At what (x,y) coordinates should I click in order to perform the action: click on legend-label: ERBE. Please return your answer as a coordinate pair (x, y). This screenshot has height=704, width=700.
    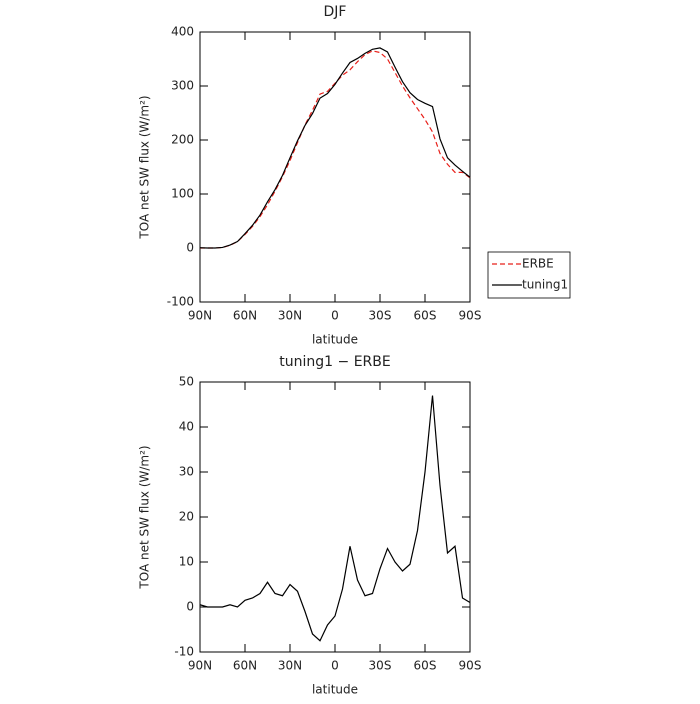
    Looking at the image, I should click on (538, 264).